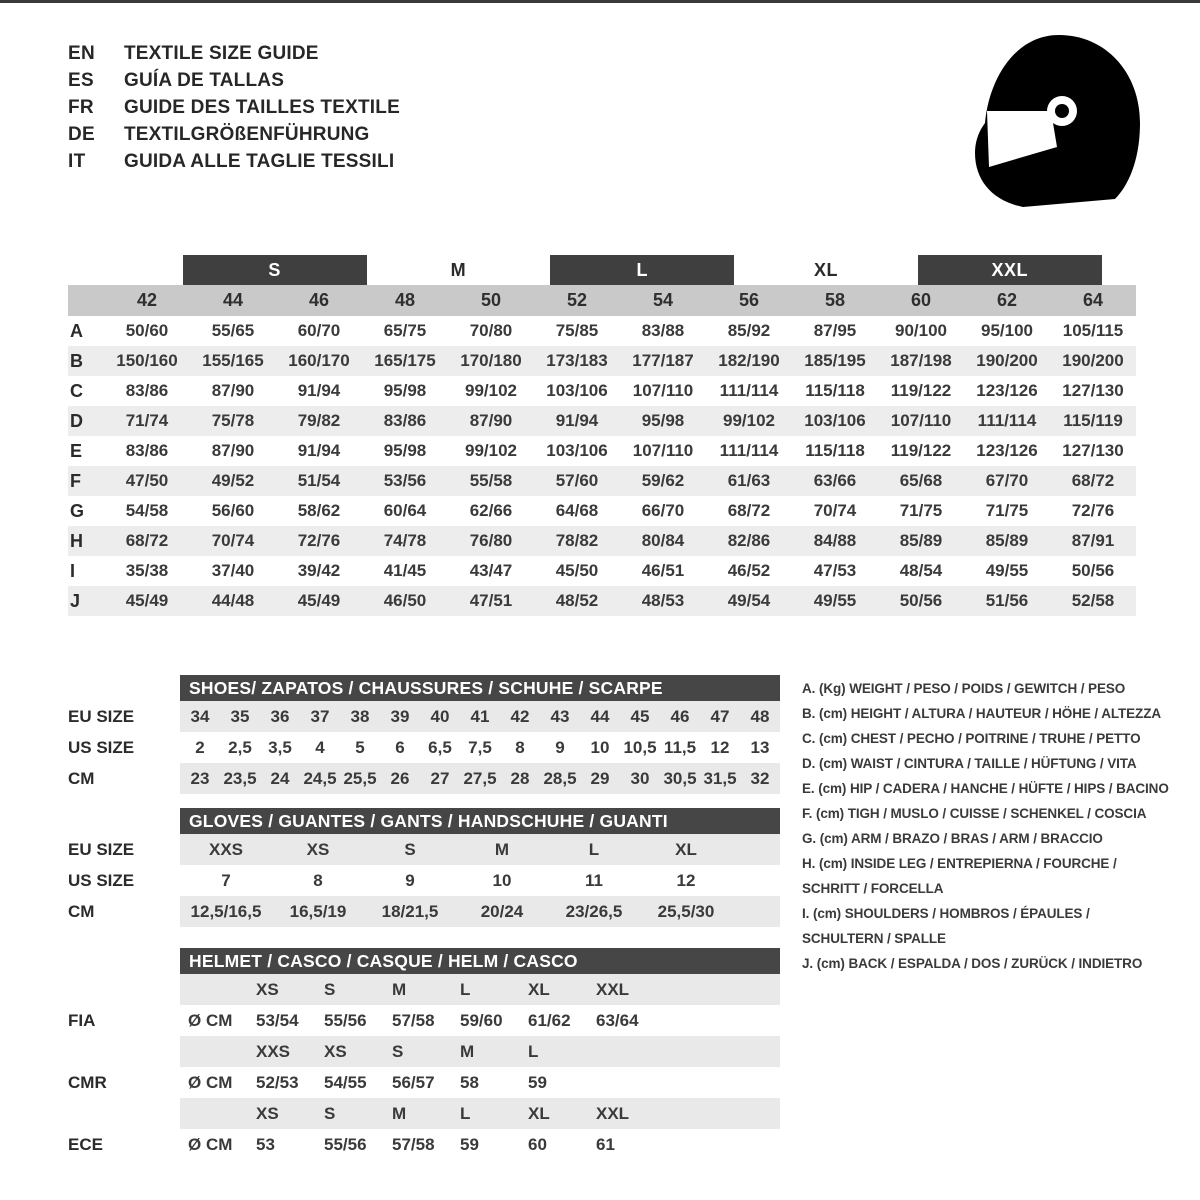  What do you see at coordinates (388, 1082) in the screenshot?
I see `row-cells: Ø CM 52/53 54/55 56/57 58 59` at bounding box center [388, 1082].